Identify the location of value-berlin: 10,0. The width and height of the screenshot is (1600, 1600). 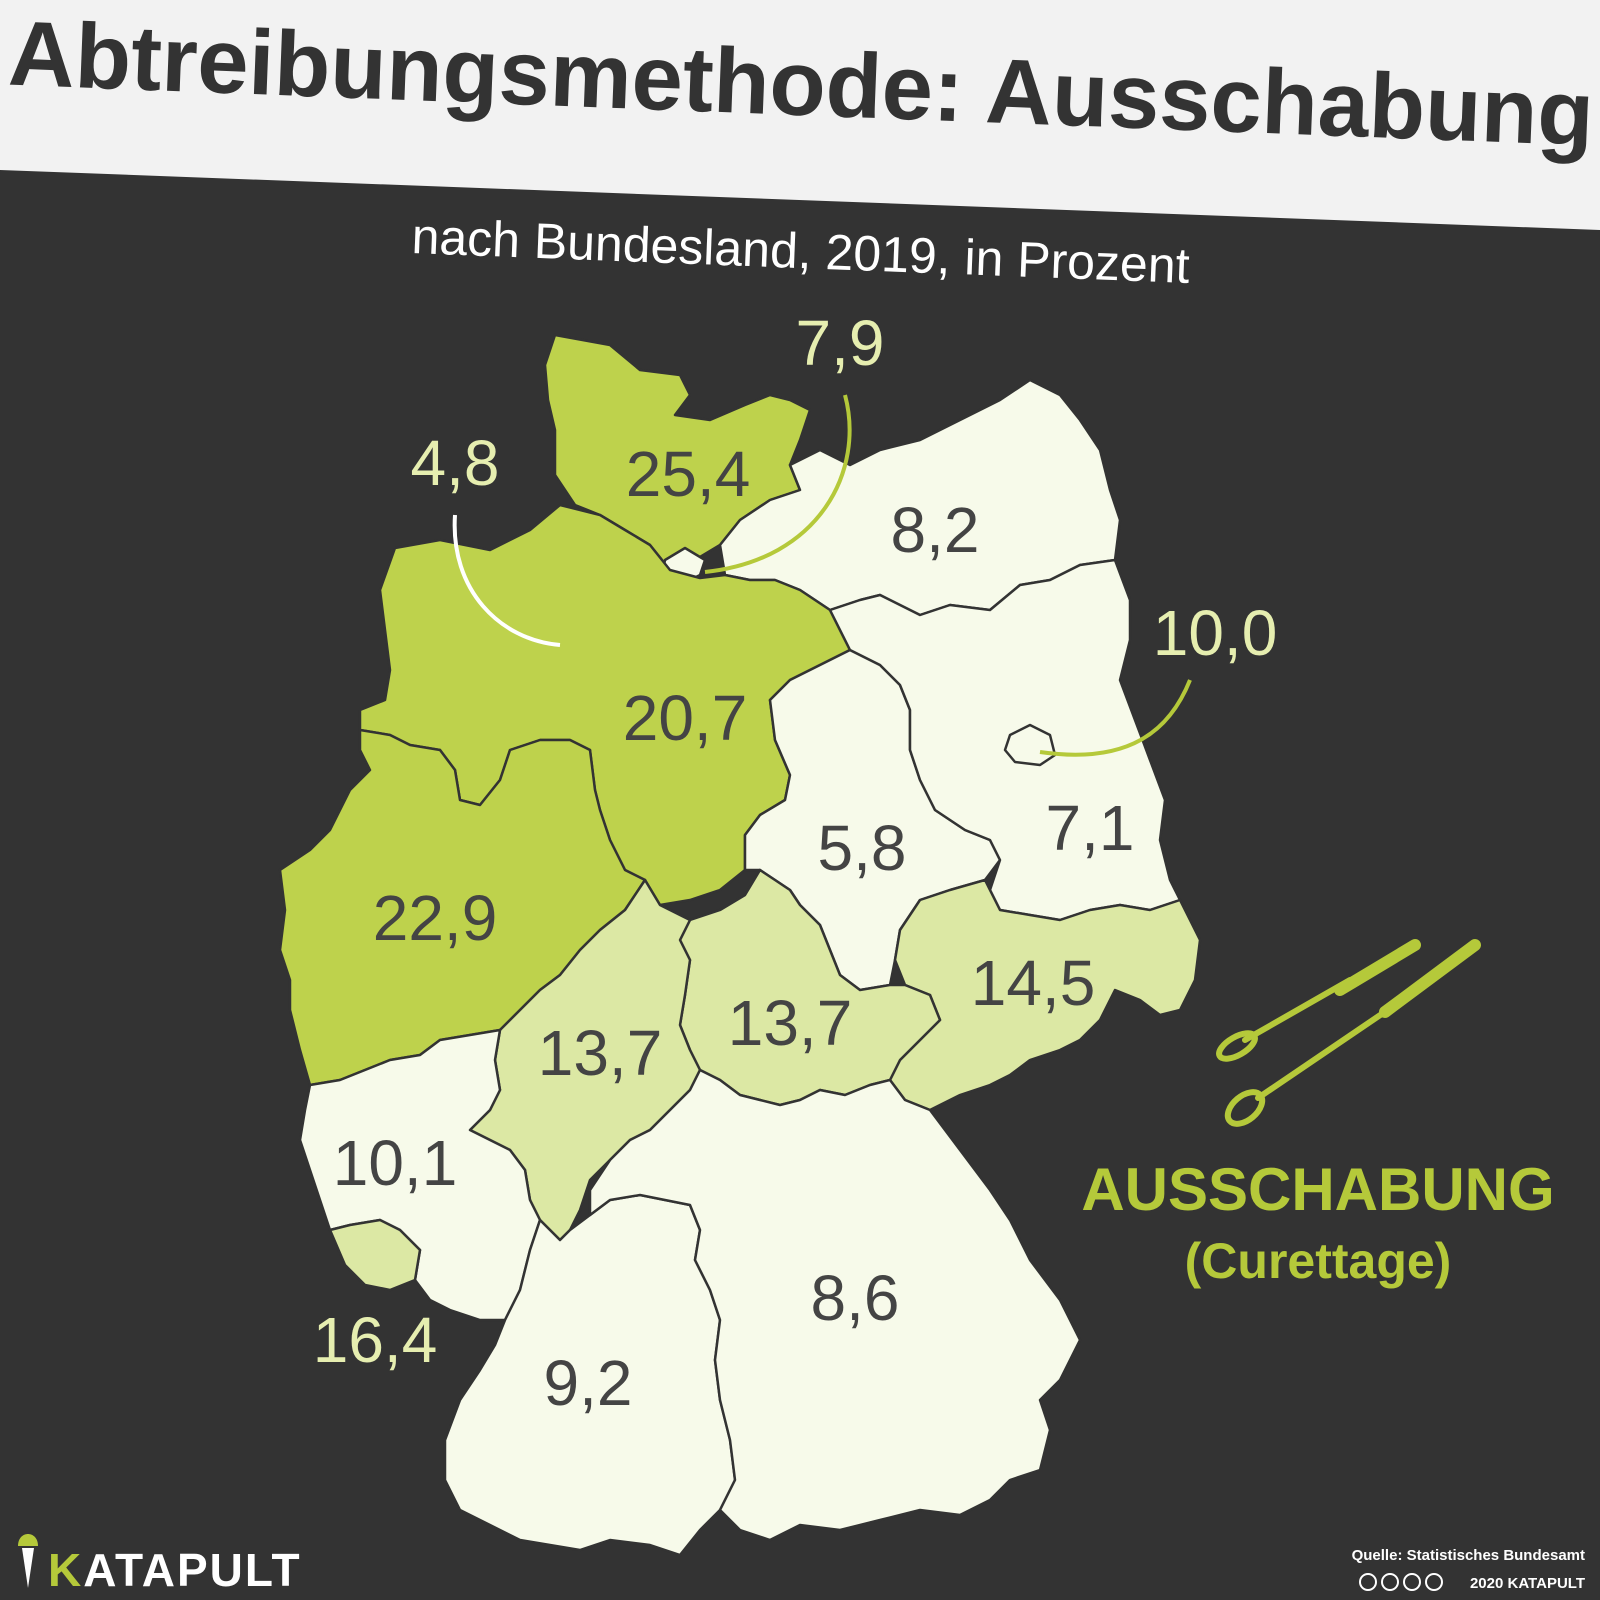
(1215, 633).